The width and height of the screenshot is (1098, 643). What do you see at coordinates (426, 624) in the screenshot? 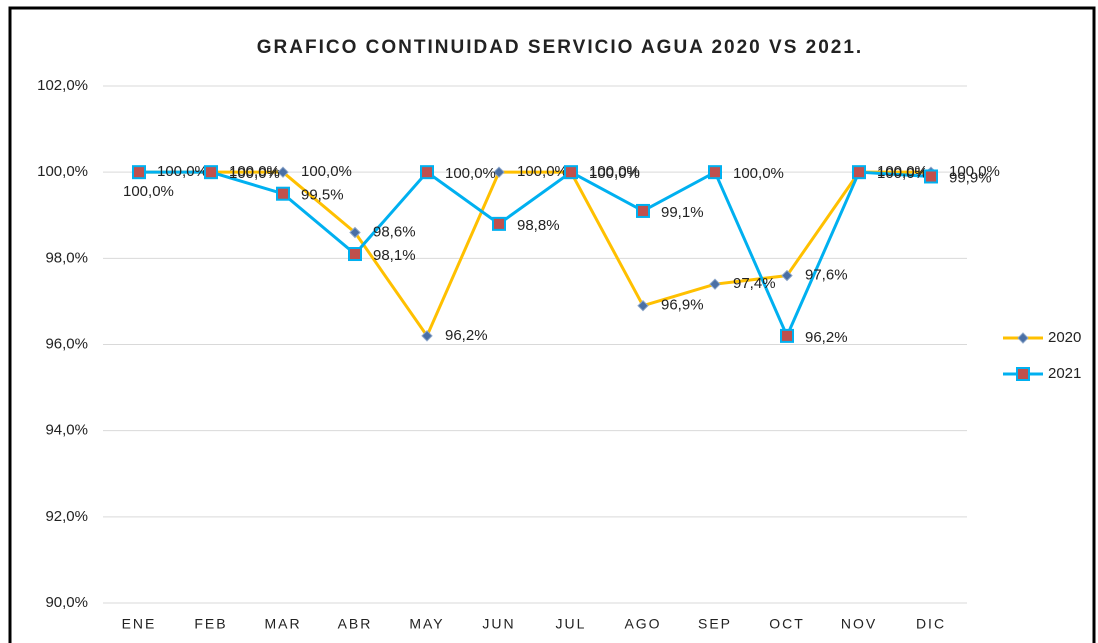
I see `x-tick-label: MAY` at bounding box center [426, 624].